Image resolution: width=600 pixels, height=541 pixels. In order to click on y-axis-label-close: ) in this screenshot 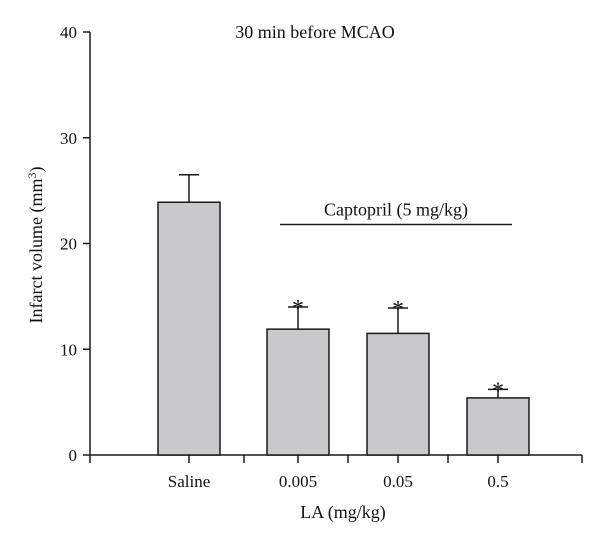, I will do `click(36, 170)`.